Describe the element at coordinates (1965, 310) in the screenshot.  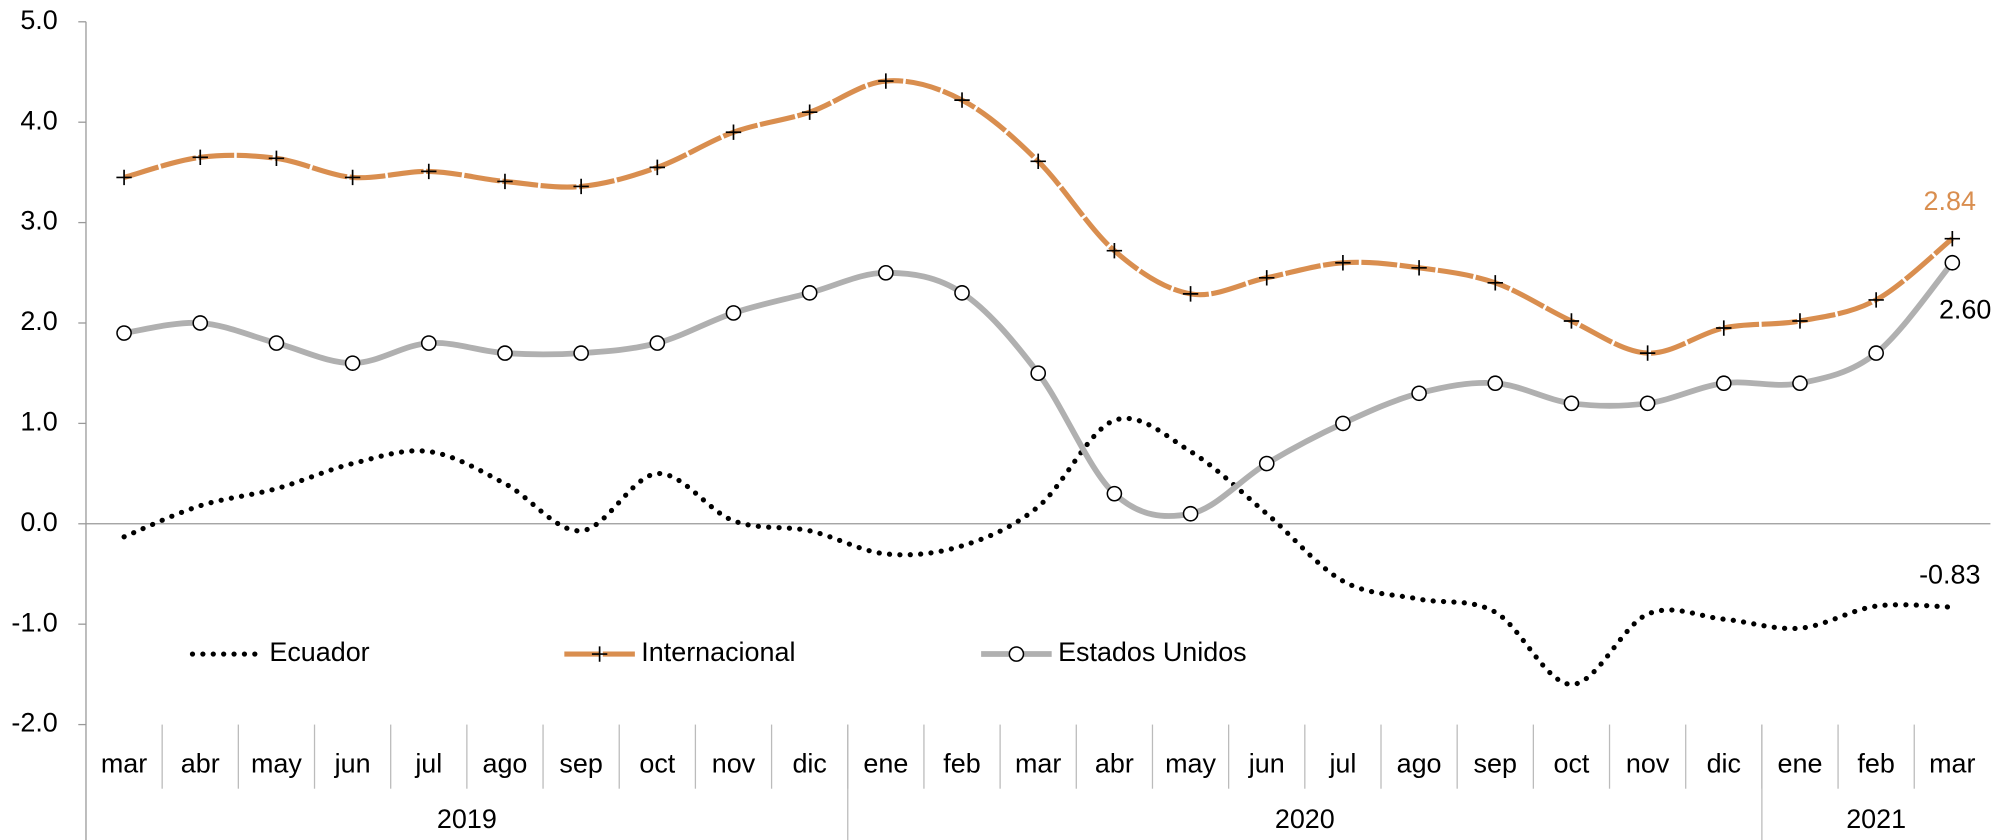
I see `data-label: 2.60` at that location.